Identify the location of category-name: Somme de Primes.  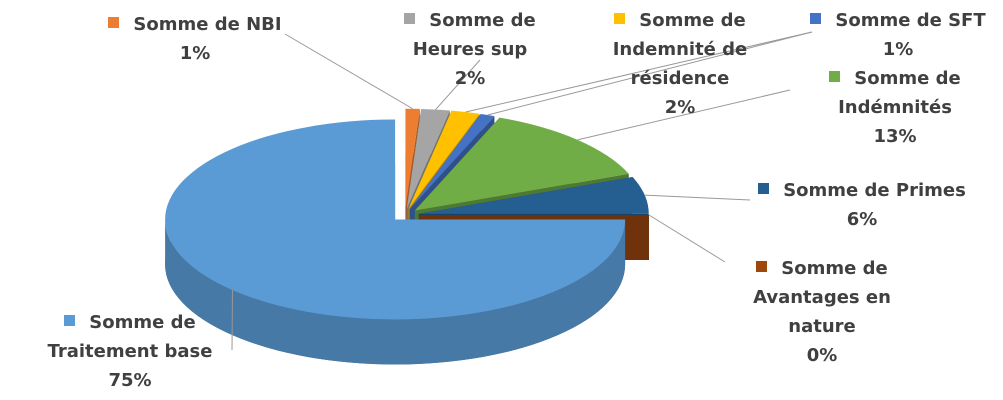
(874, 190).